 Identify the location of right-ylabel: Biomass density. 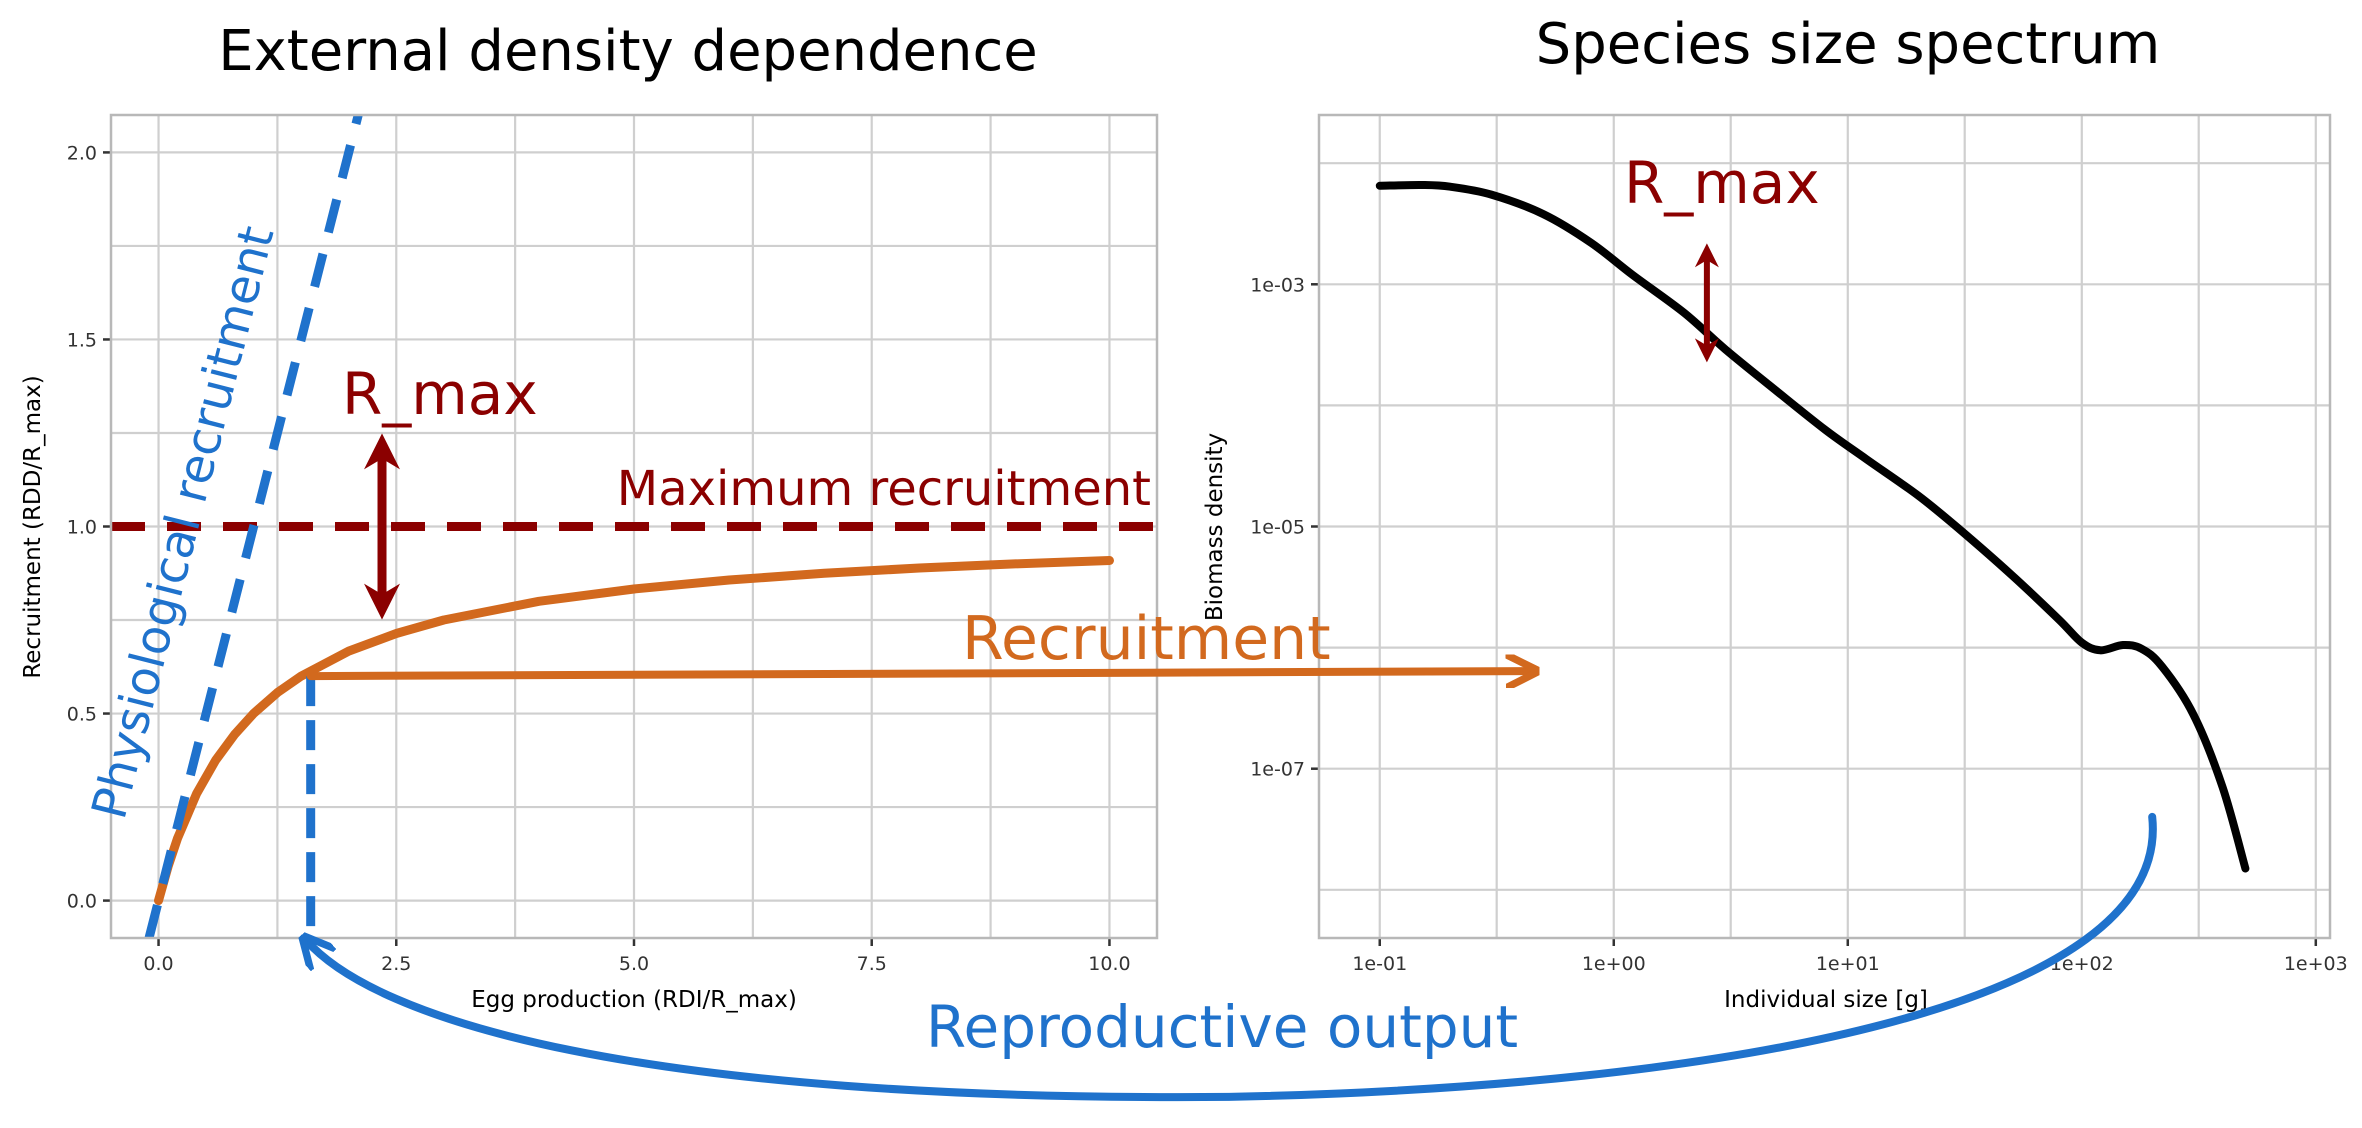
(1215, 527).